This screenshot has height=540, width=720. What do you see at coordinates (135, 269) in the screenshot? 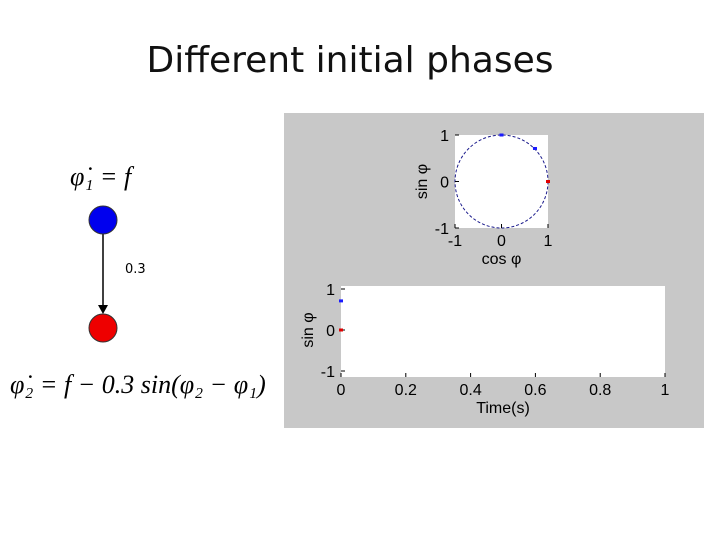
I see `edge-label: 0.3` at bounding box center [135, 269].